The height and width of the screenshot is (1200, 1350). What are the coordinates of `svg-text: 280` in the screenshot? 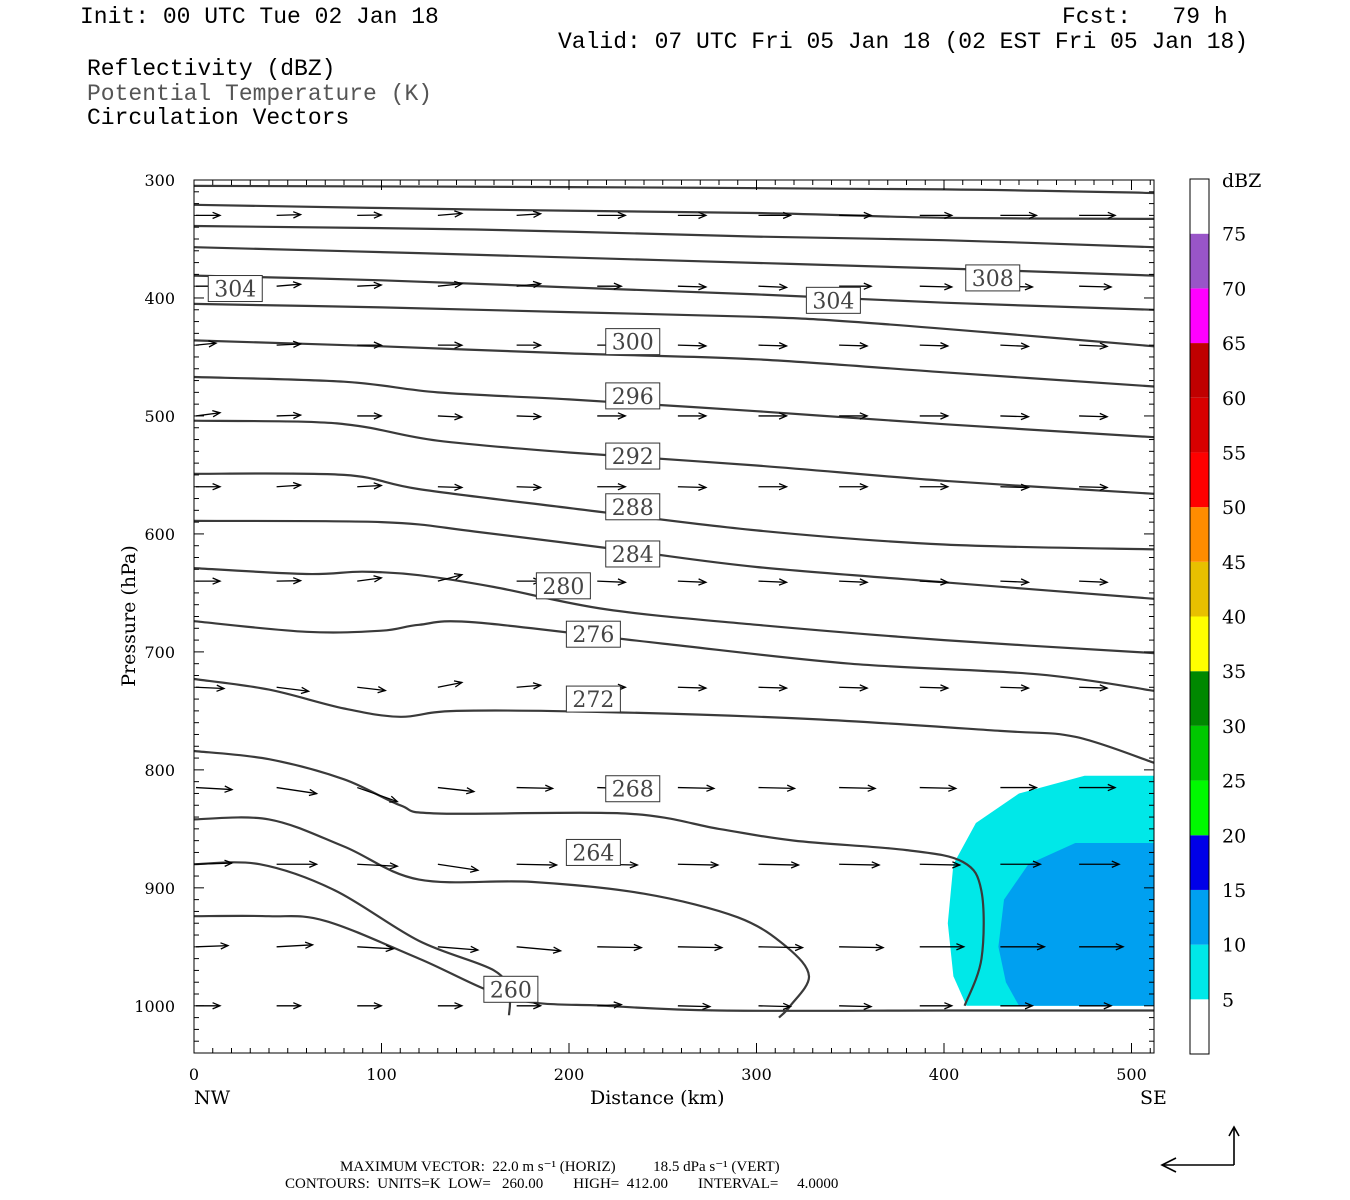 It's located at (563, 587).